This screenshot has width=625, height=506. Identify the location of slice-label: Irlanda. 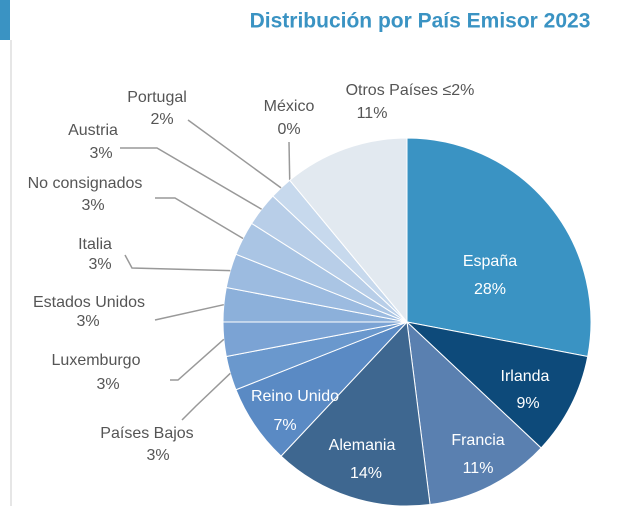
(525, 376).